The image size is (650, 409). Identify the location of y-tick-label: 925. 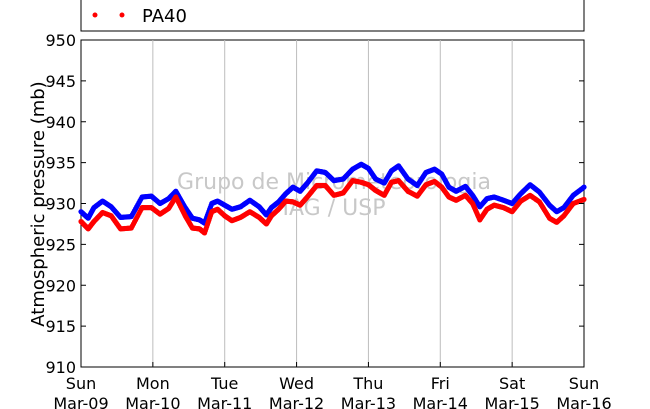
(60, 244).